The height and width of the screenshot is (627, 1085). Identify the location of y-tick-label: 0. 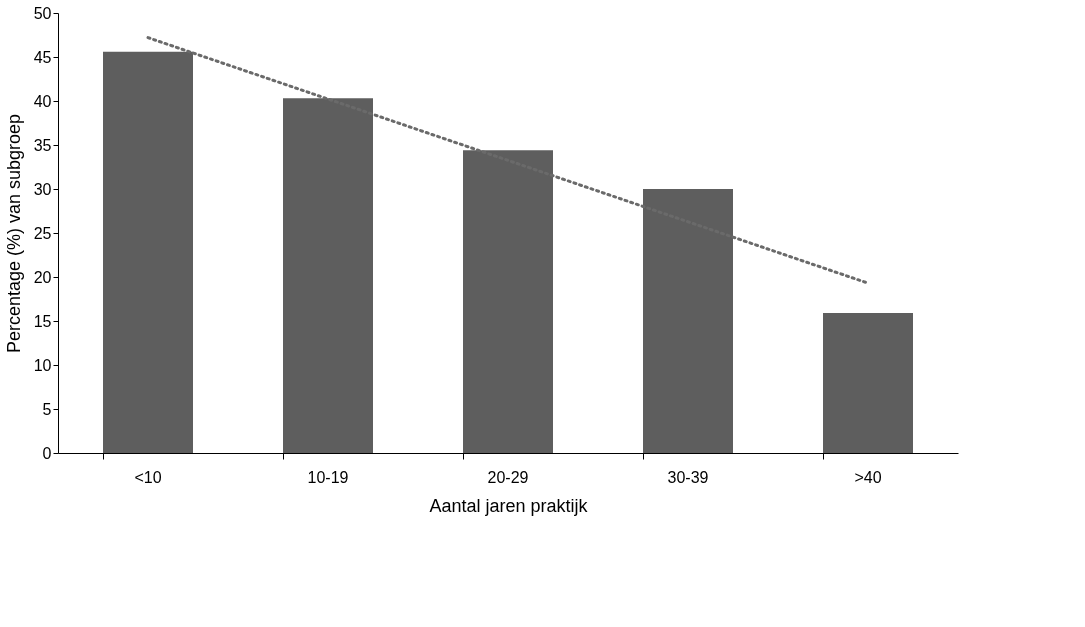
(47, 453).